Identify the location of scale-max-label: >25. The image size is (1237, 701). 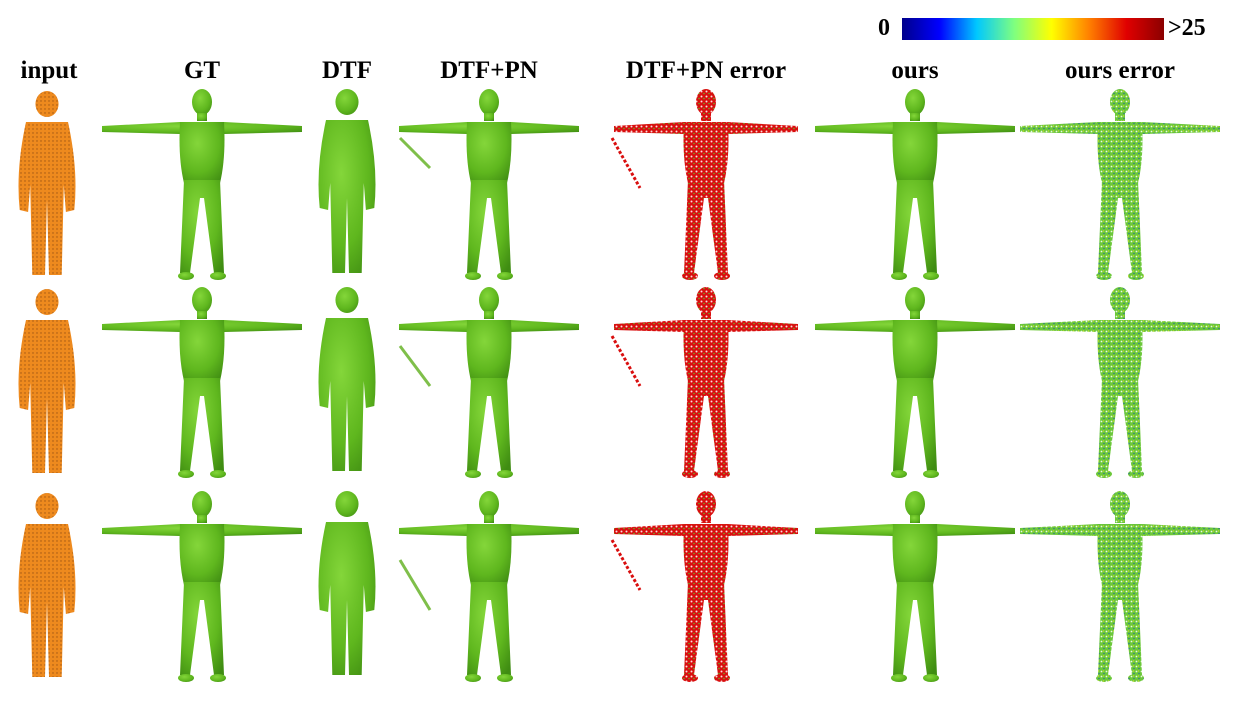
(1187, 28).